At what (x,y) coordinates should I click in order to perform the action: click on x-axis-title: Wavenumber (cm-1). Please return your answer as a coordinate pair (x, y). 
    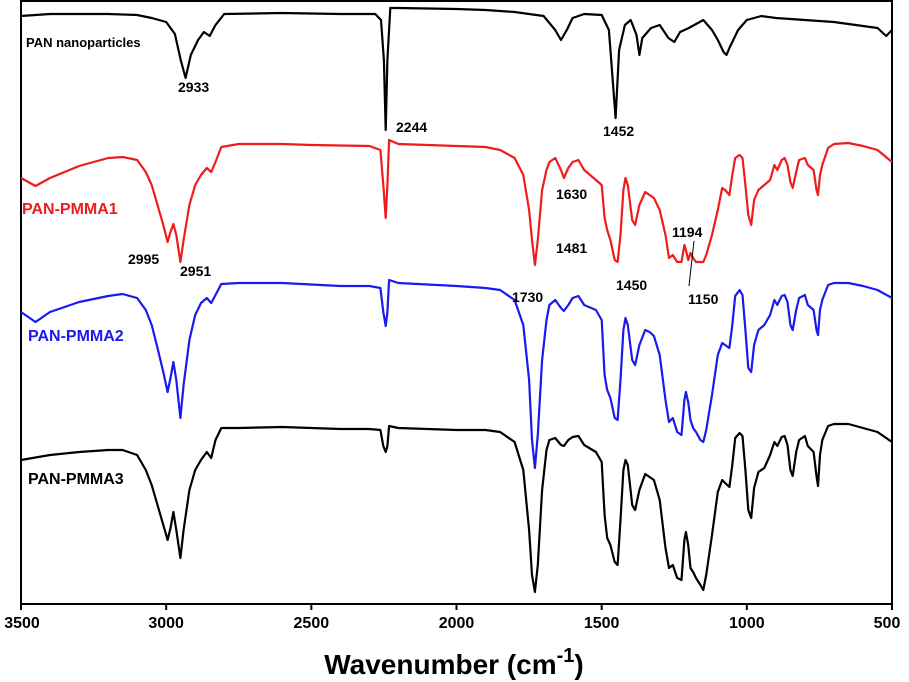
    Looking at the image, I should click on (453, 662).